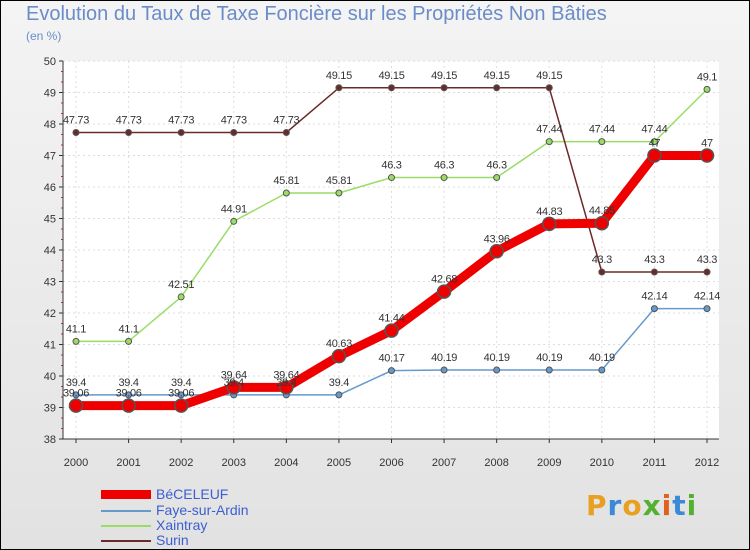 The height and width of the screenshot is (550, 750). What do you see at coordinates (602, 463) in the screenshot?
I see `x-tick-label-2010: 2010` at bounding box center [602, 463].